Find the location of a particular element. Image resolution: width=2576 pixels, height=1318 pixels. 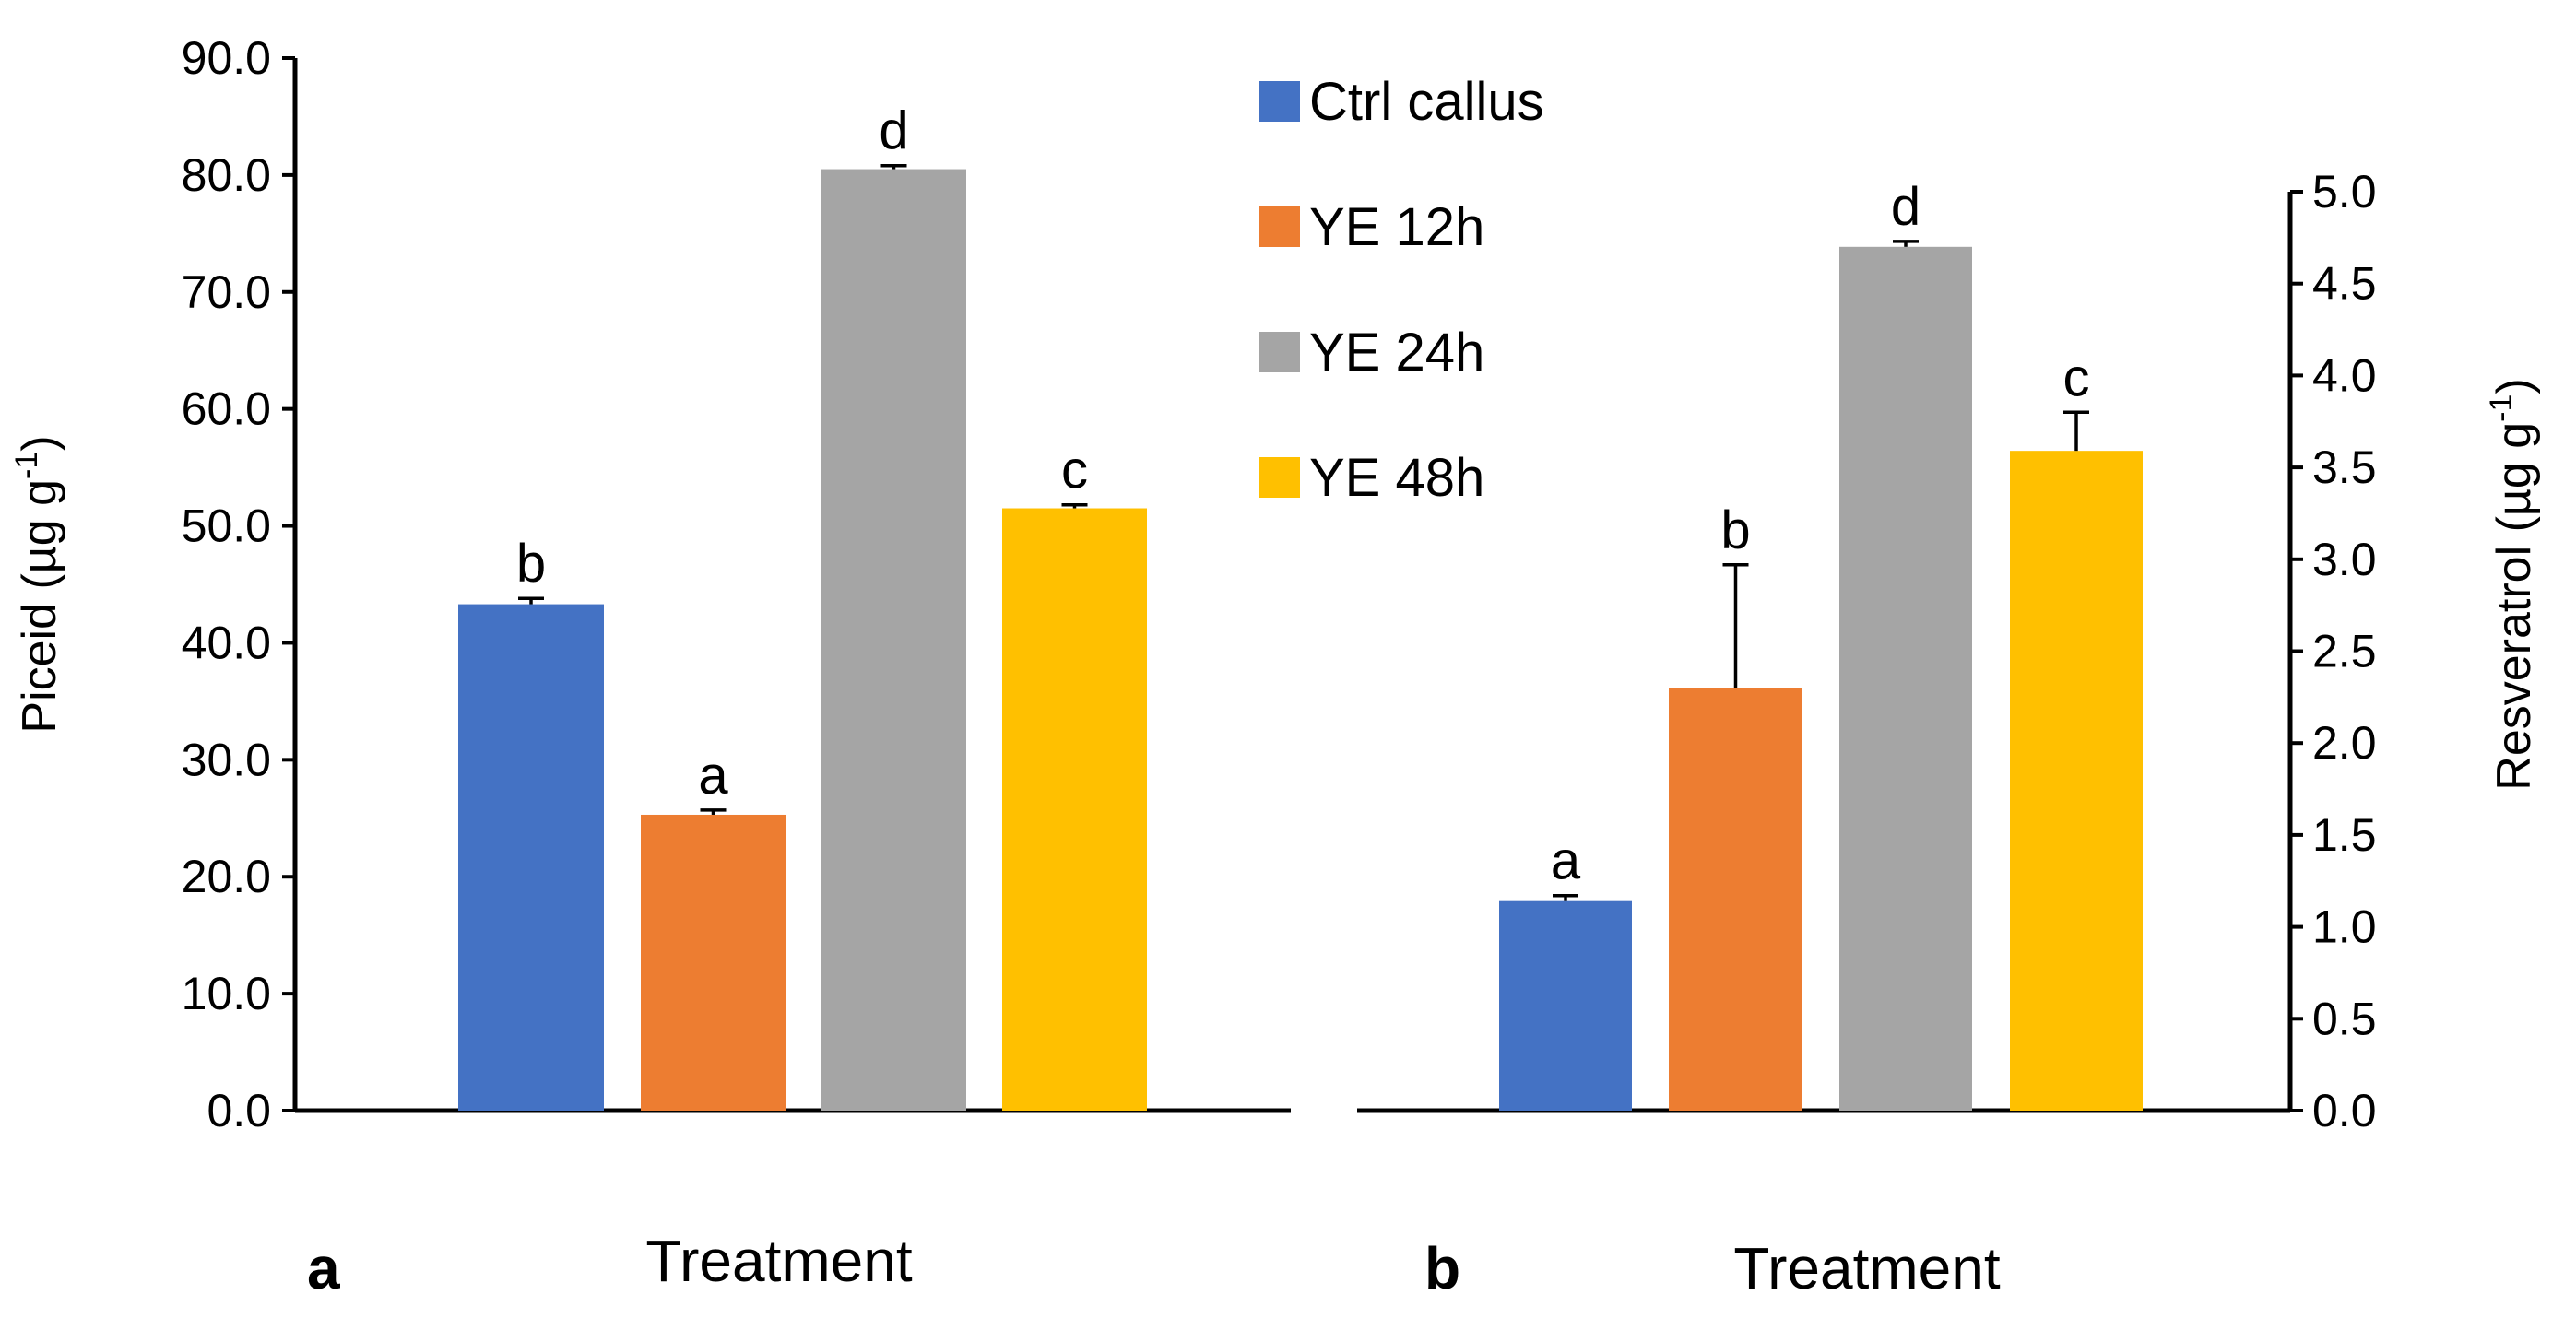

y-axis-label: Piceid (µg g-1) is located at coordinates (37, 584).